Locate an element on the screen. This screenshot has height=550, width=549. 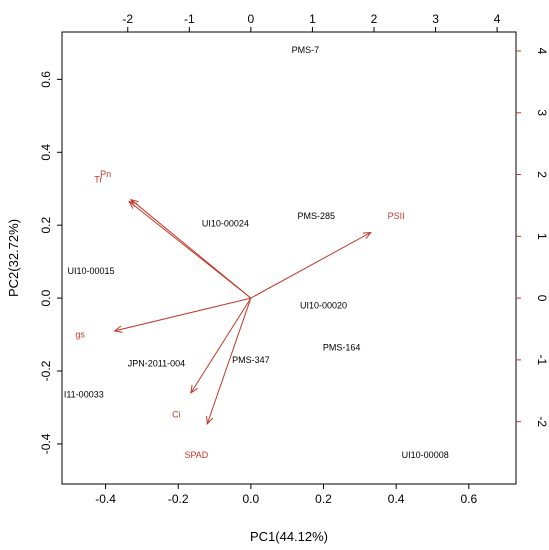
y-axis-left: -0.4 -0.2 0.0 0.2 0.4 0.6 is located at coordinates (50, 262).